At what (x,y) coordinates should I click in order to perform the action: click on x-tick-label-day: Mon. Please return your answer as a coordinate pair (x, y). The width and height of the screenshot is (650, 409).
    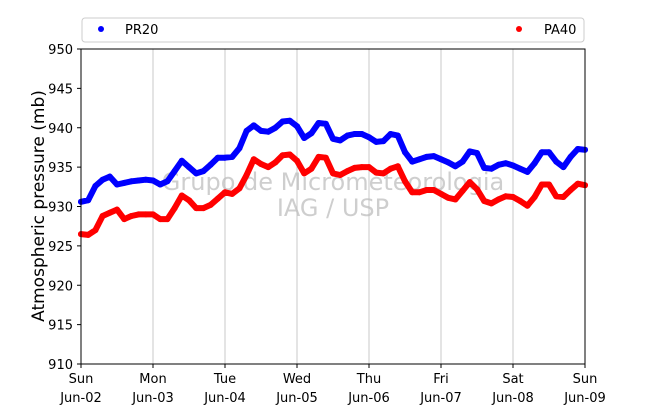
    Looking at the image, I should click on (152, 379).